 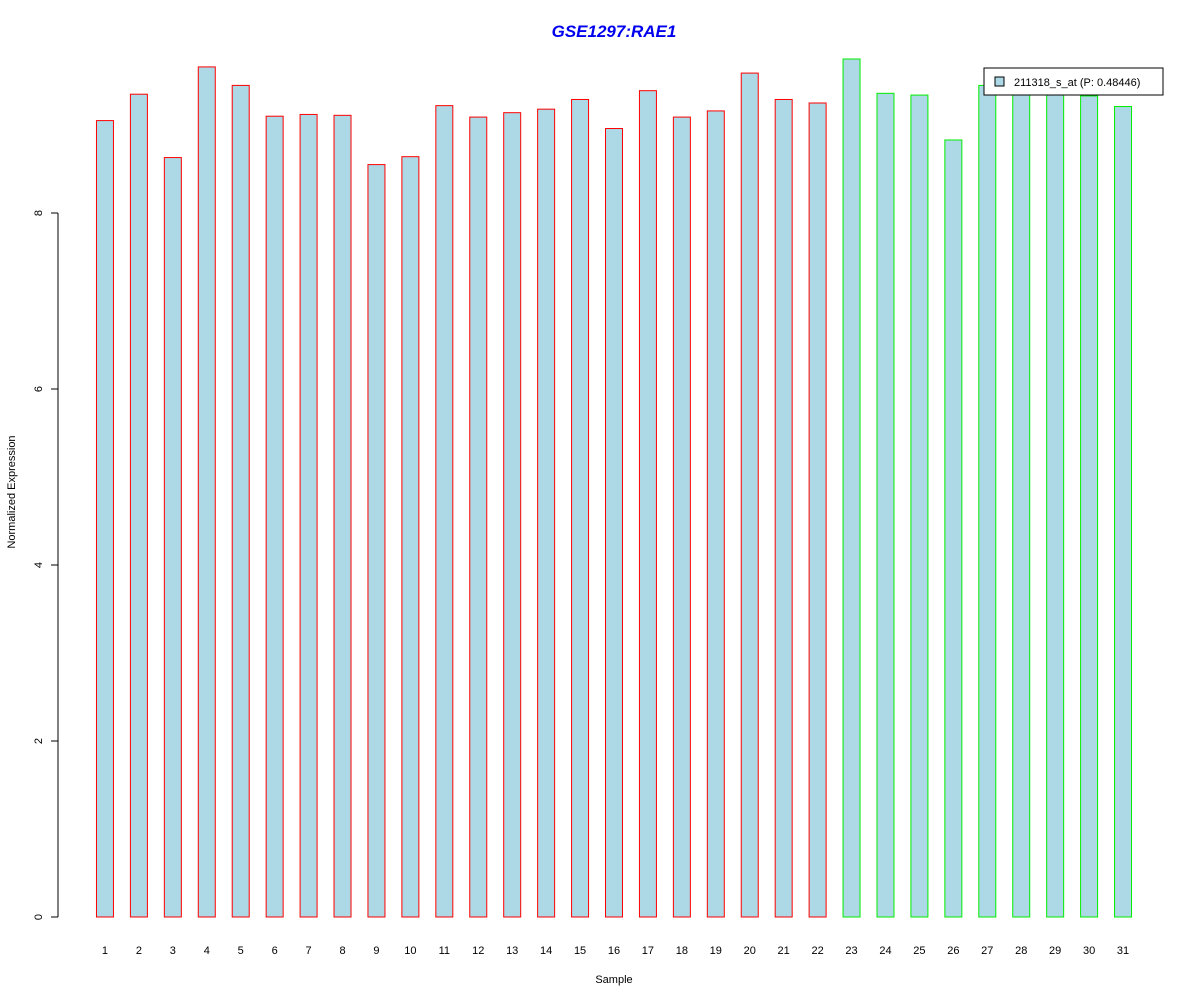 I want to click on x-tick-label: 14, so click(x=546, y=951).